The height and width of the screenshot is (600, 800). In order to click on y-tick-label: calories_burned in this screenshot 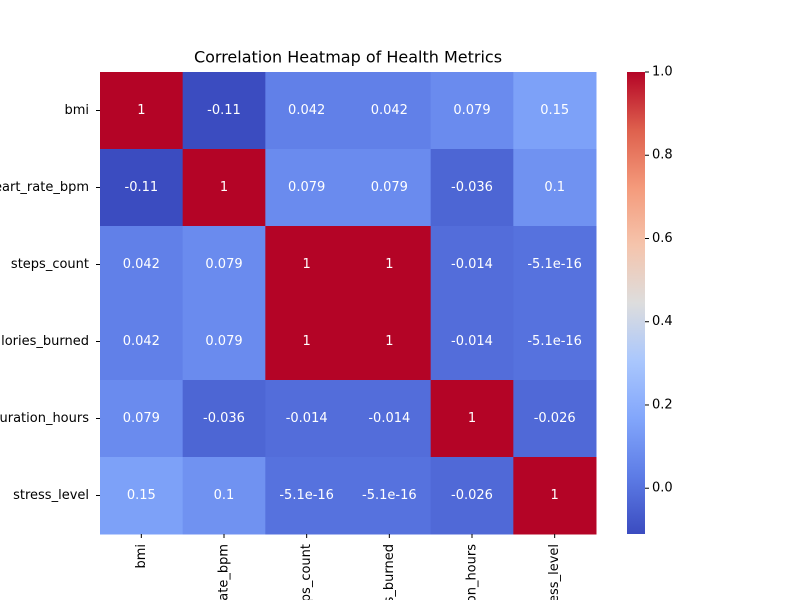, I will do `click(44, 341)`.